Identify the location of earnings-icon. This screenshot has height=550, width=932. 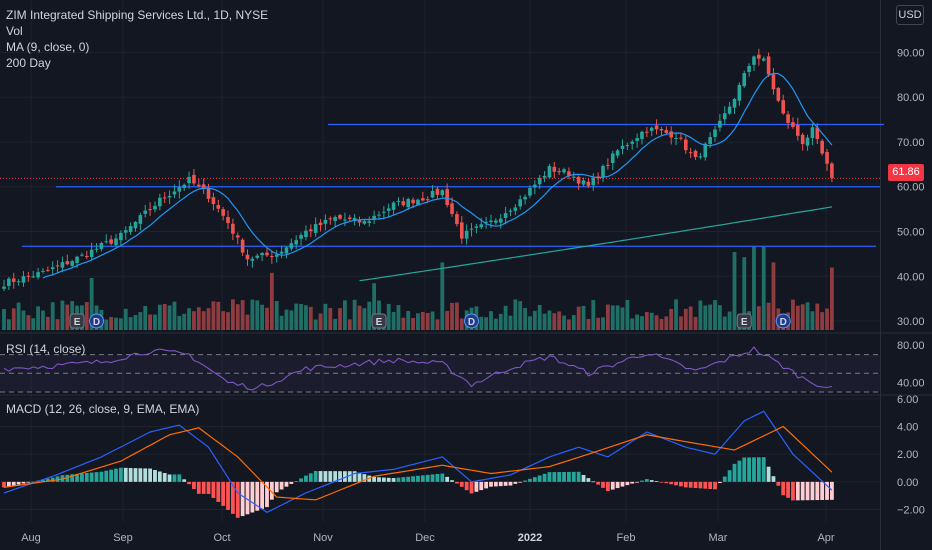
(744, 321).